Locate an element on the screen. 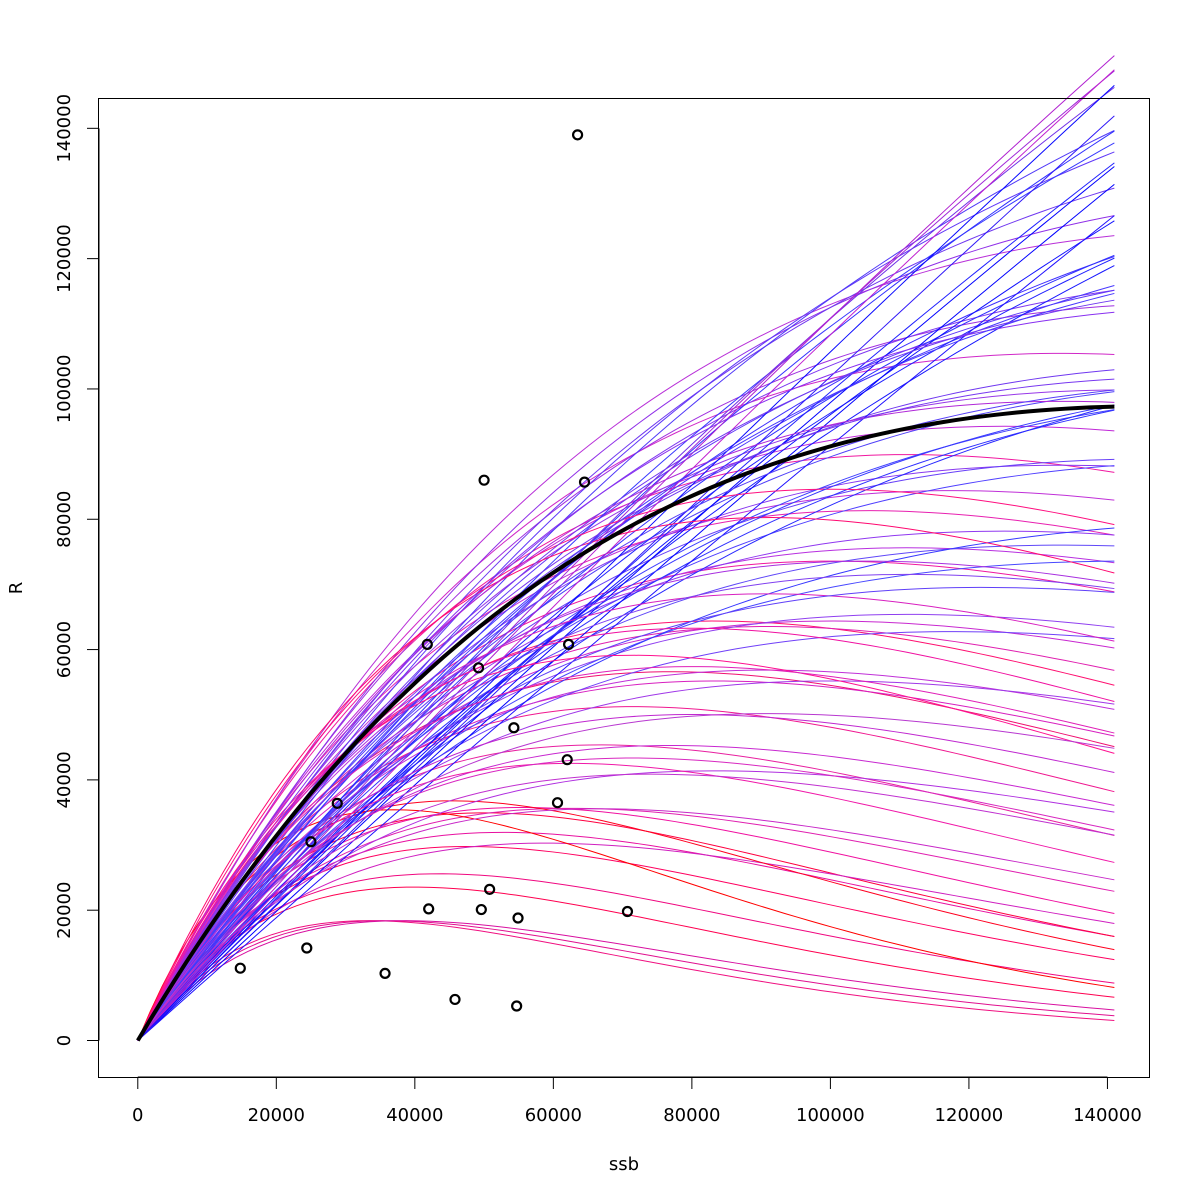  y-axis-title: R is located at coordinates (16, 588).